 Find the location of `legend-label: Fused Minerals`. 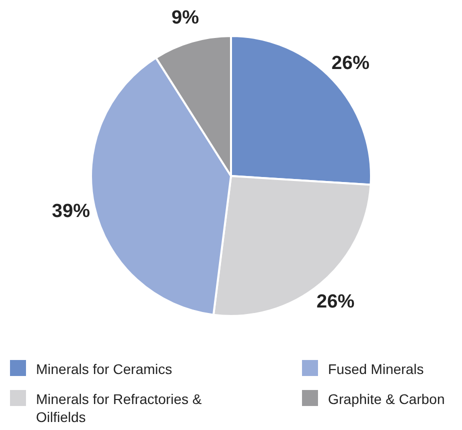

legend-label: Fused Minerals is located at coordinates (376, 369).